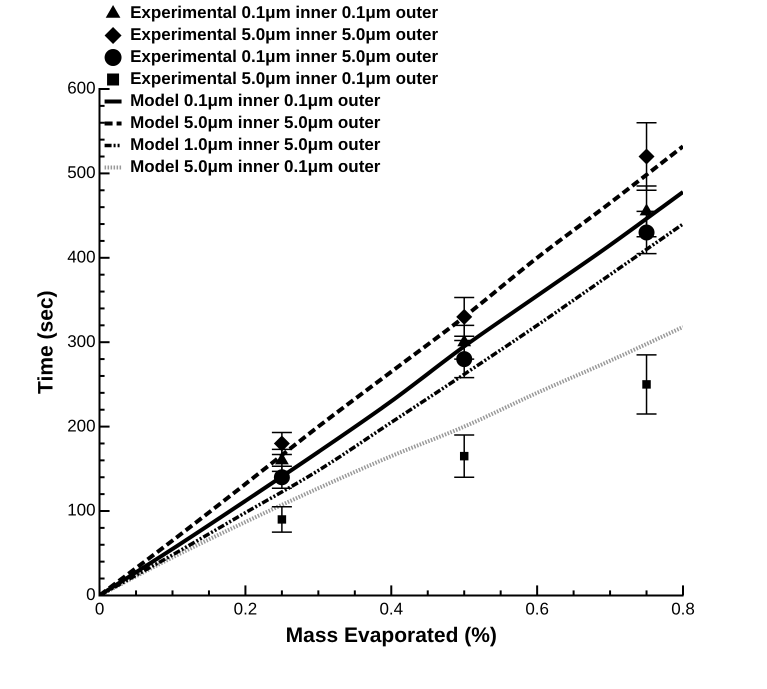  Describe the element at coordinates (246, 608) in the screenshot. I see `x-tick-label: 0.2` at that location.